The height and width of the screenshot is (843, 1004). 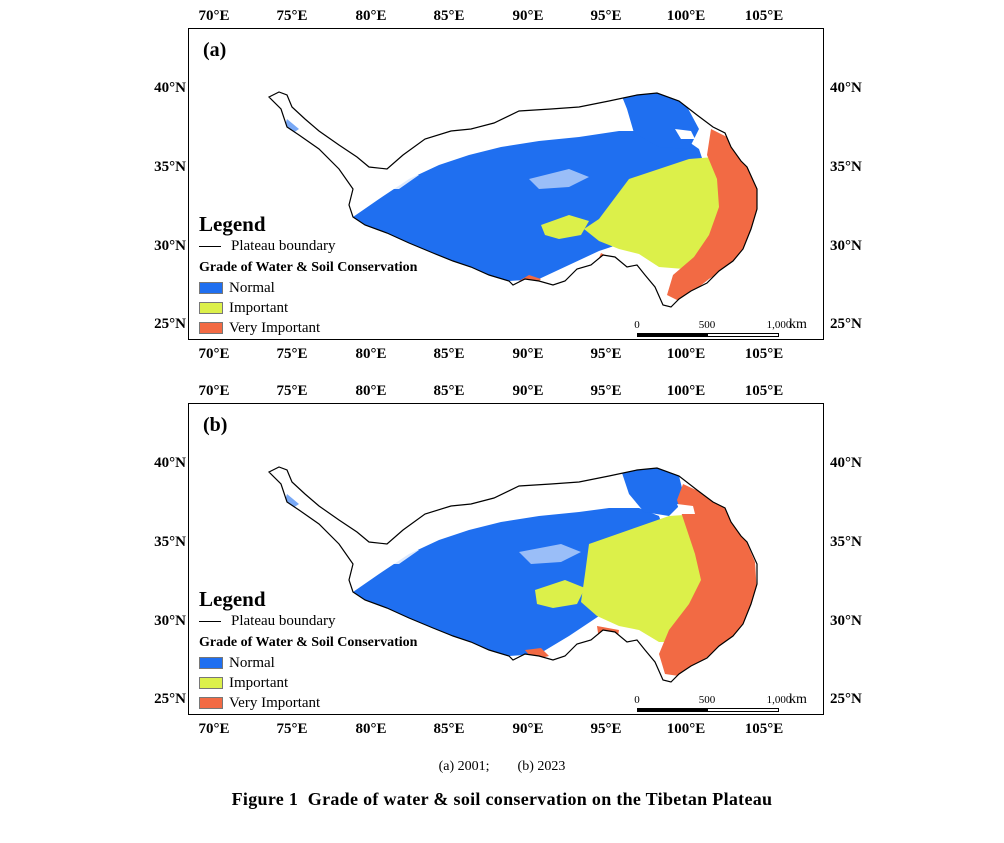 I want to click on lon-label-bottom: 95°E, so click(x=606, y=354).